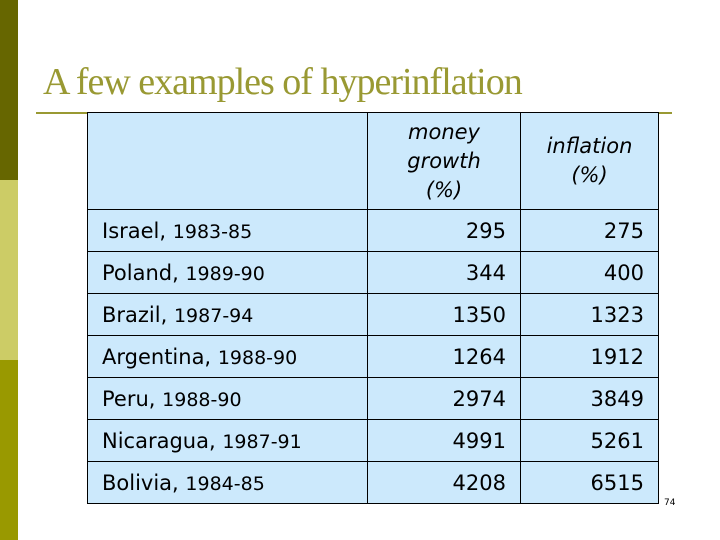  What do you see at coordinates (140, 482) in the screenshot?
I see `country-name: Bolivia,` at bounding box center [140, 482].